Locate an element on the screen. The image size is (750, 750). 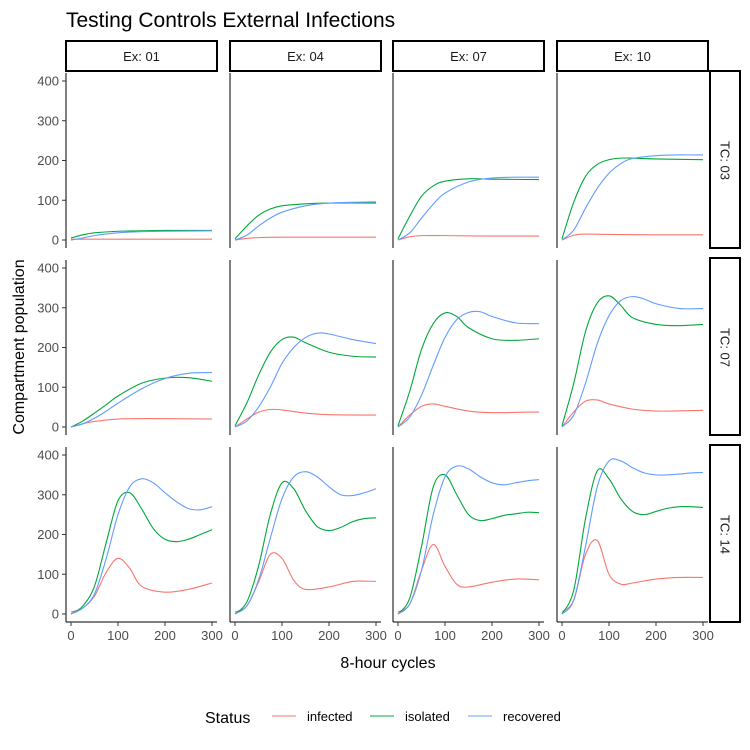
x-axis-title: 8-hour cycles is located at coordinates (387, 663).